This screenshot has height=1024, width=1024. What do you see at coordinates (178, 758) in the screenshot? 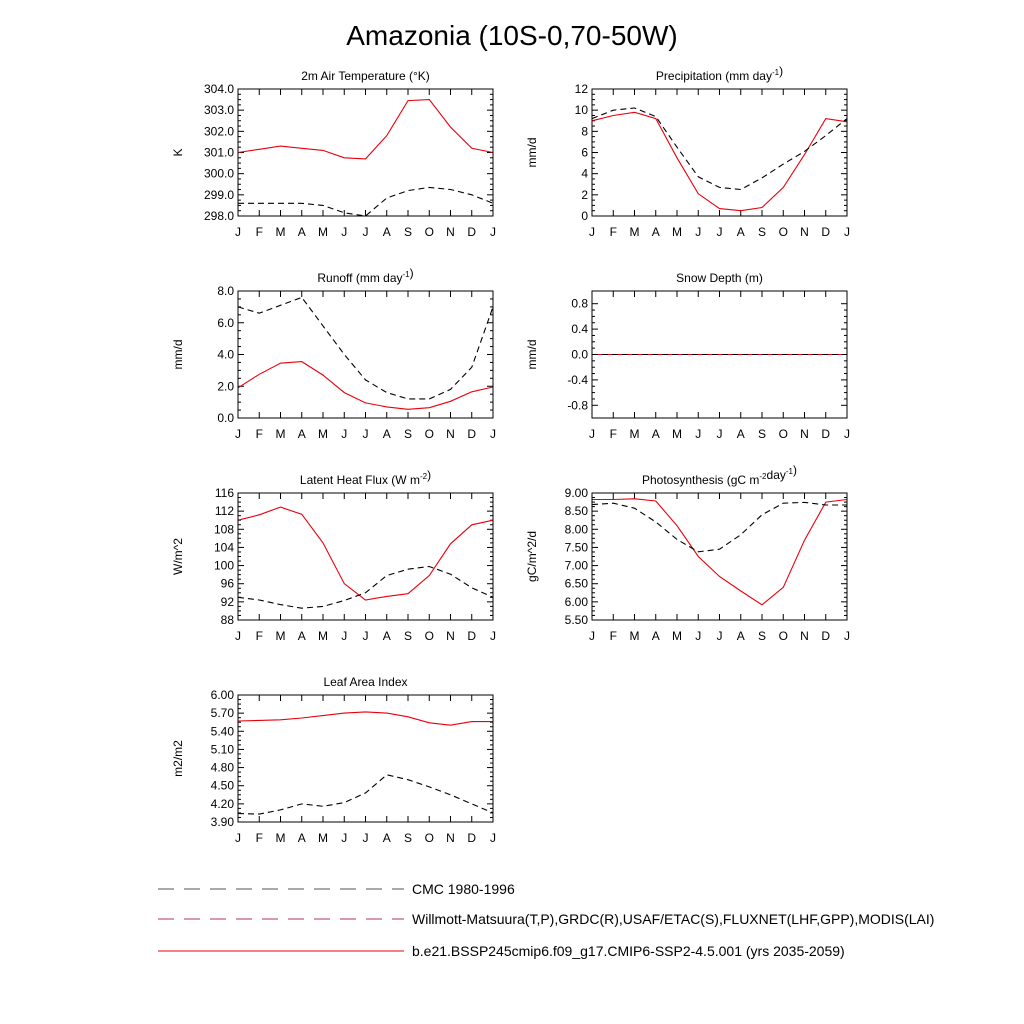
I see `y-axis-label: m2/m2` at bounding box center [178, 758].